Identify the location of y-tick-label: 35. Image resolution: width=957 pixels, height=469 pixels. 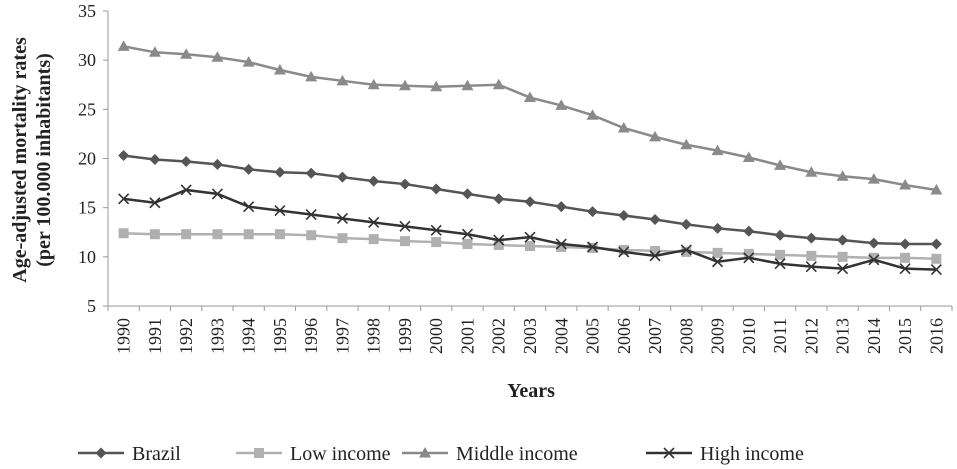
(87, 11).